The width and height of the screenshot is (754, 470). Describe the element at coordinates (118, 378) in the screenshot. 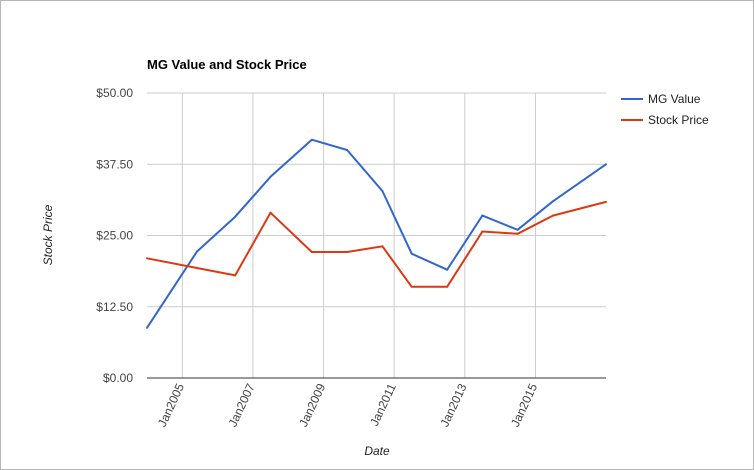

I see `y-tick-label: $0.00` at that location.